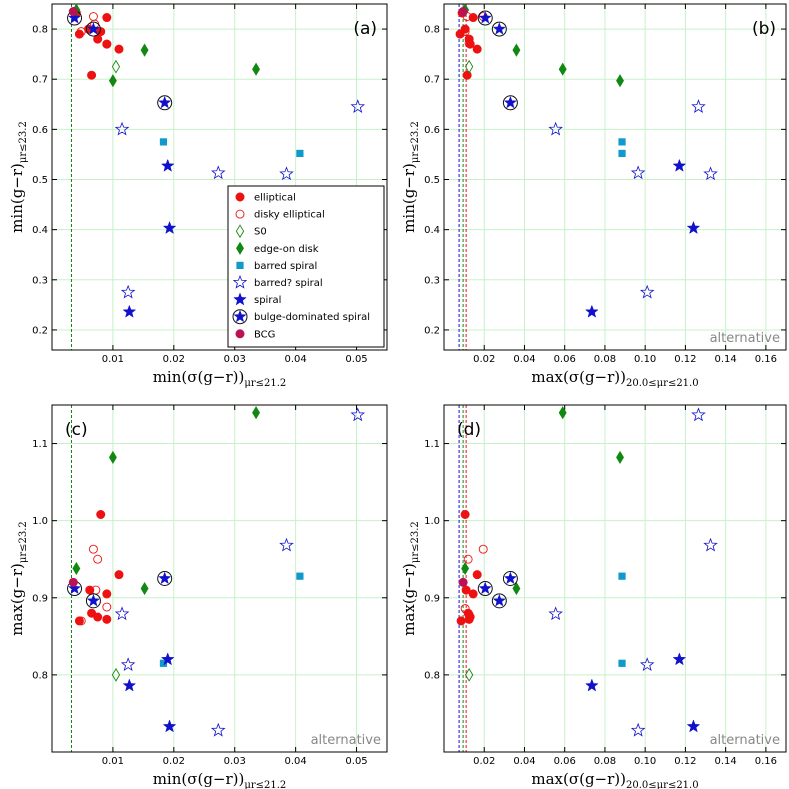 This screenshot has height=789, width=789. What do you see at coordinates (726, 761) in the screenshot?
I see `x-tick-label: 0.14` at bounding box center [726, 761].